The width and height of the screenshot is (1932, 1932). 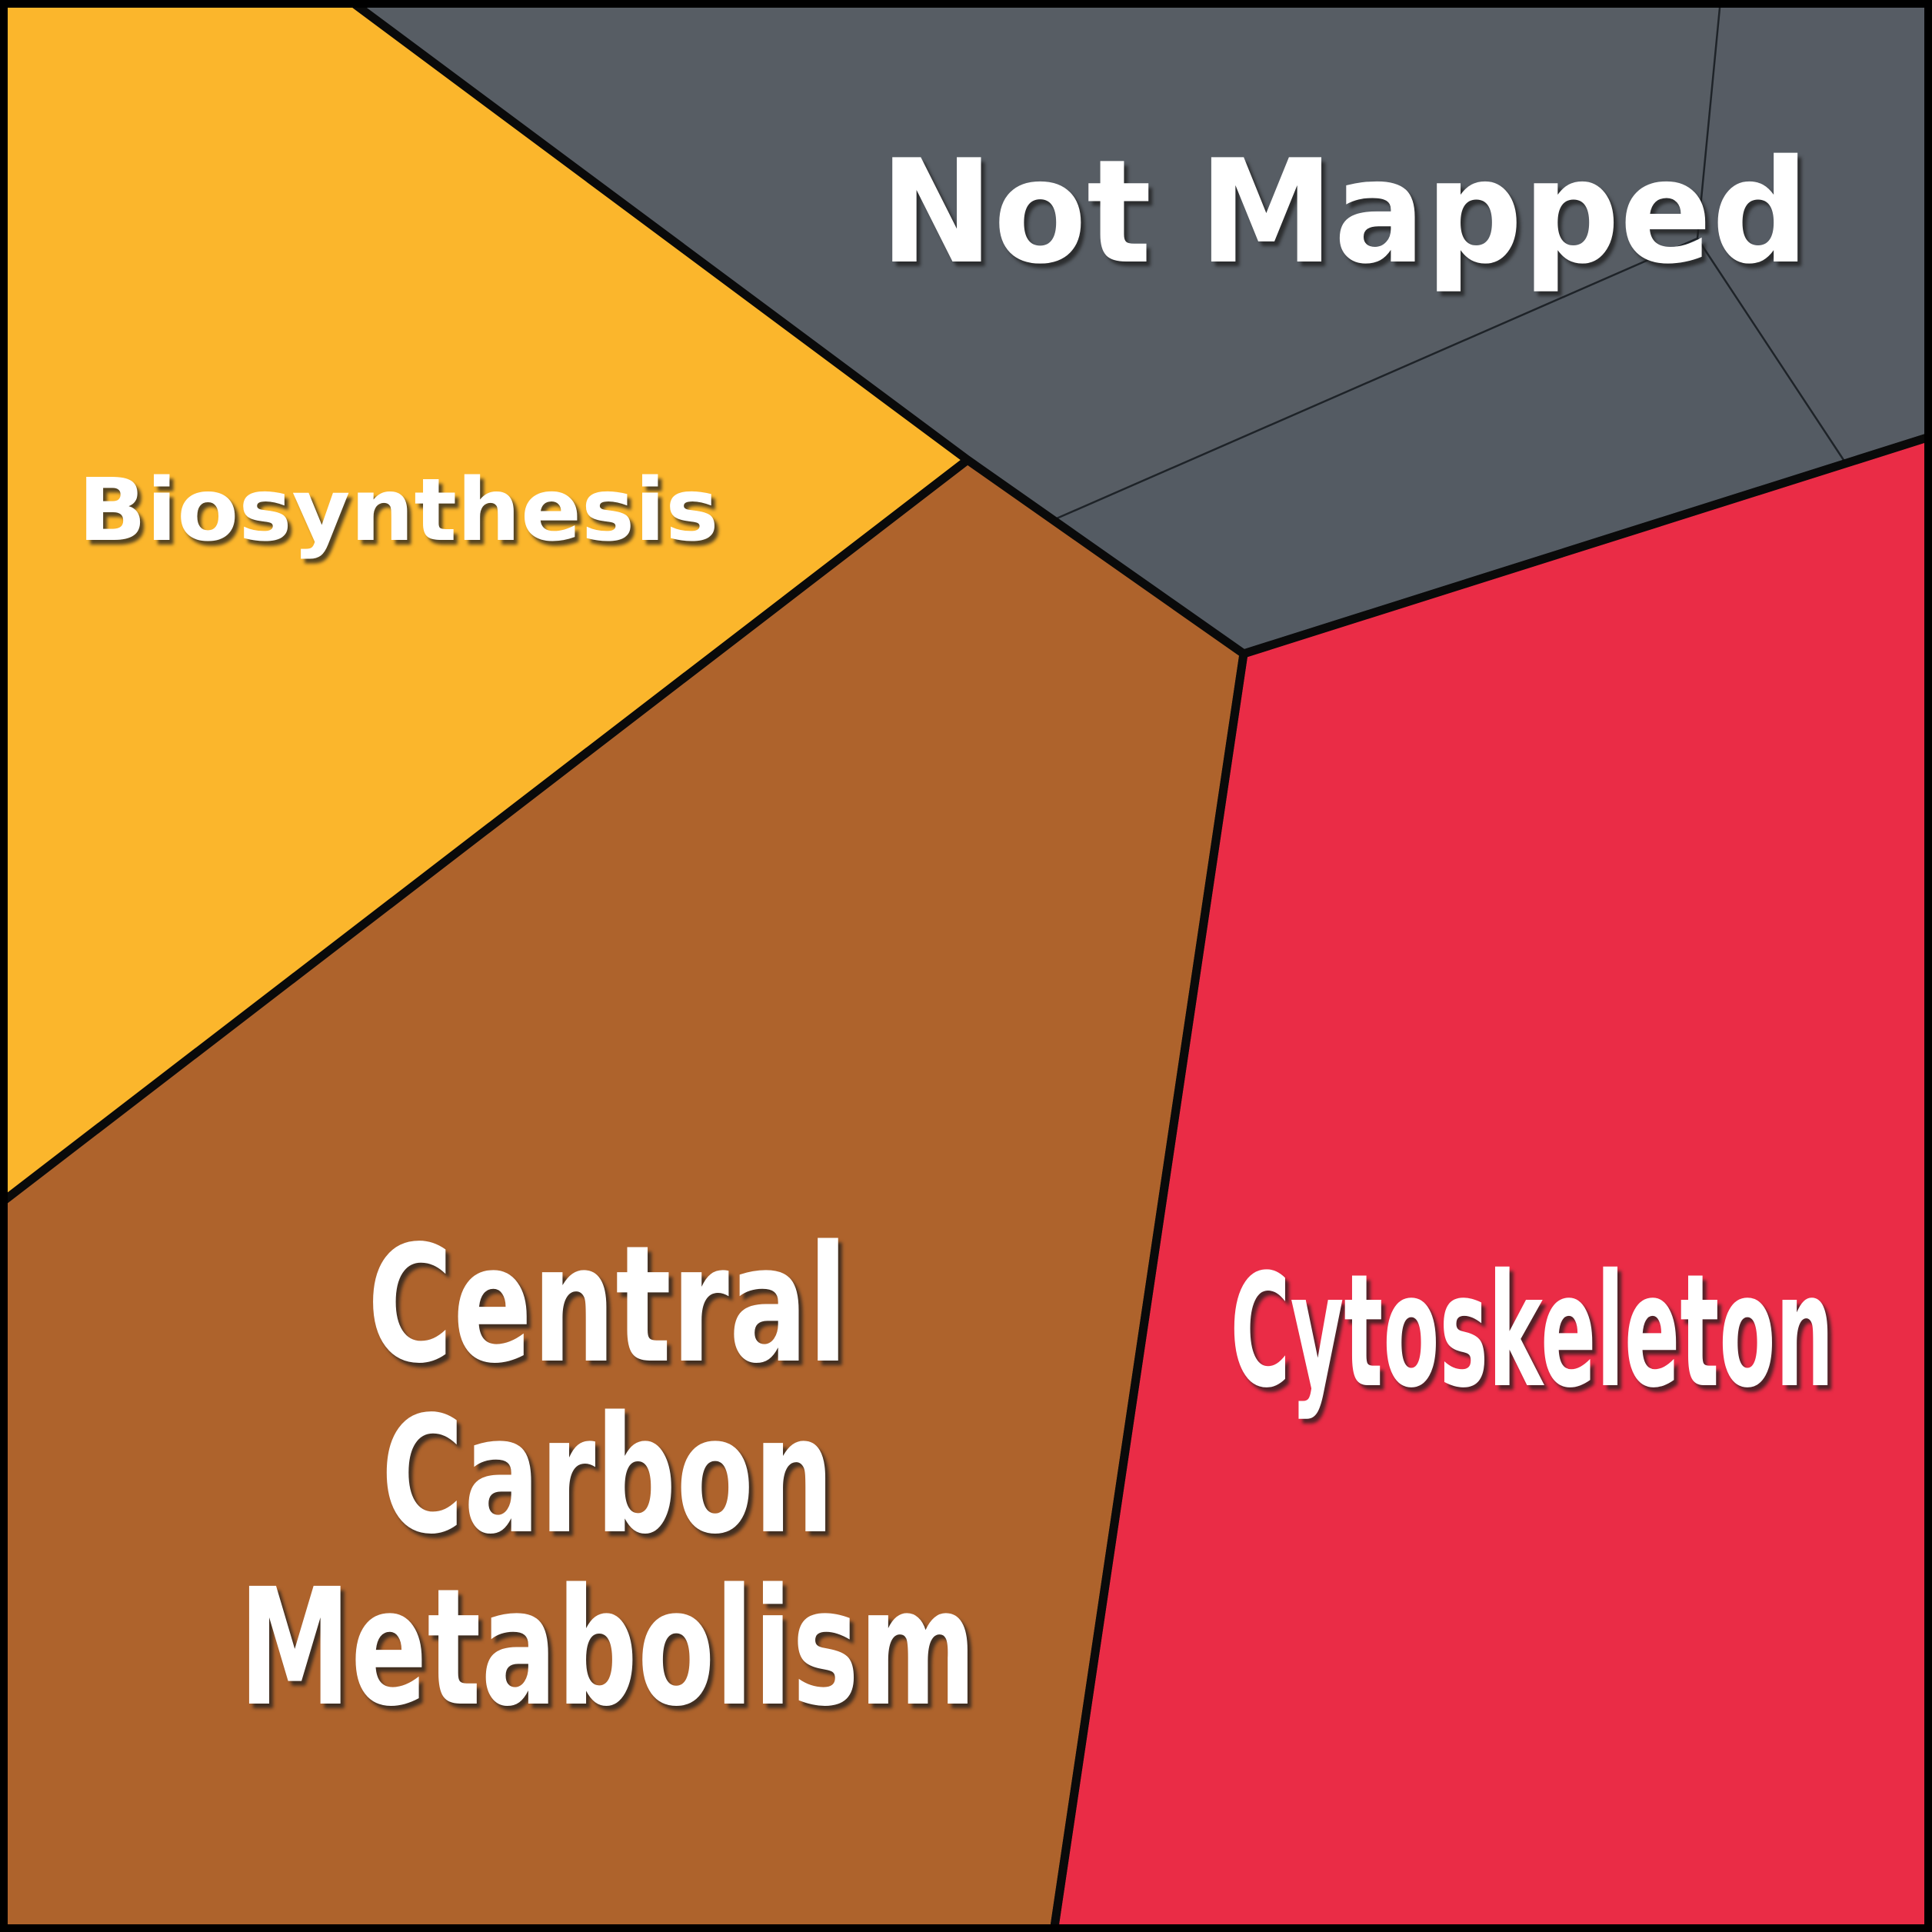 I want to click on label-central-carbon-metabolism-line2: Carbon, so click(x=607, y=1475).